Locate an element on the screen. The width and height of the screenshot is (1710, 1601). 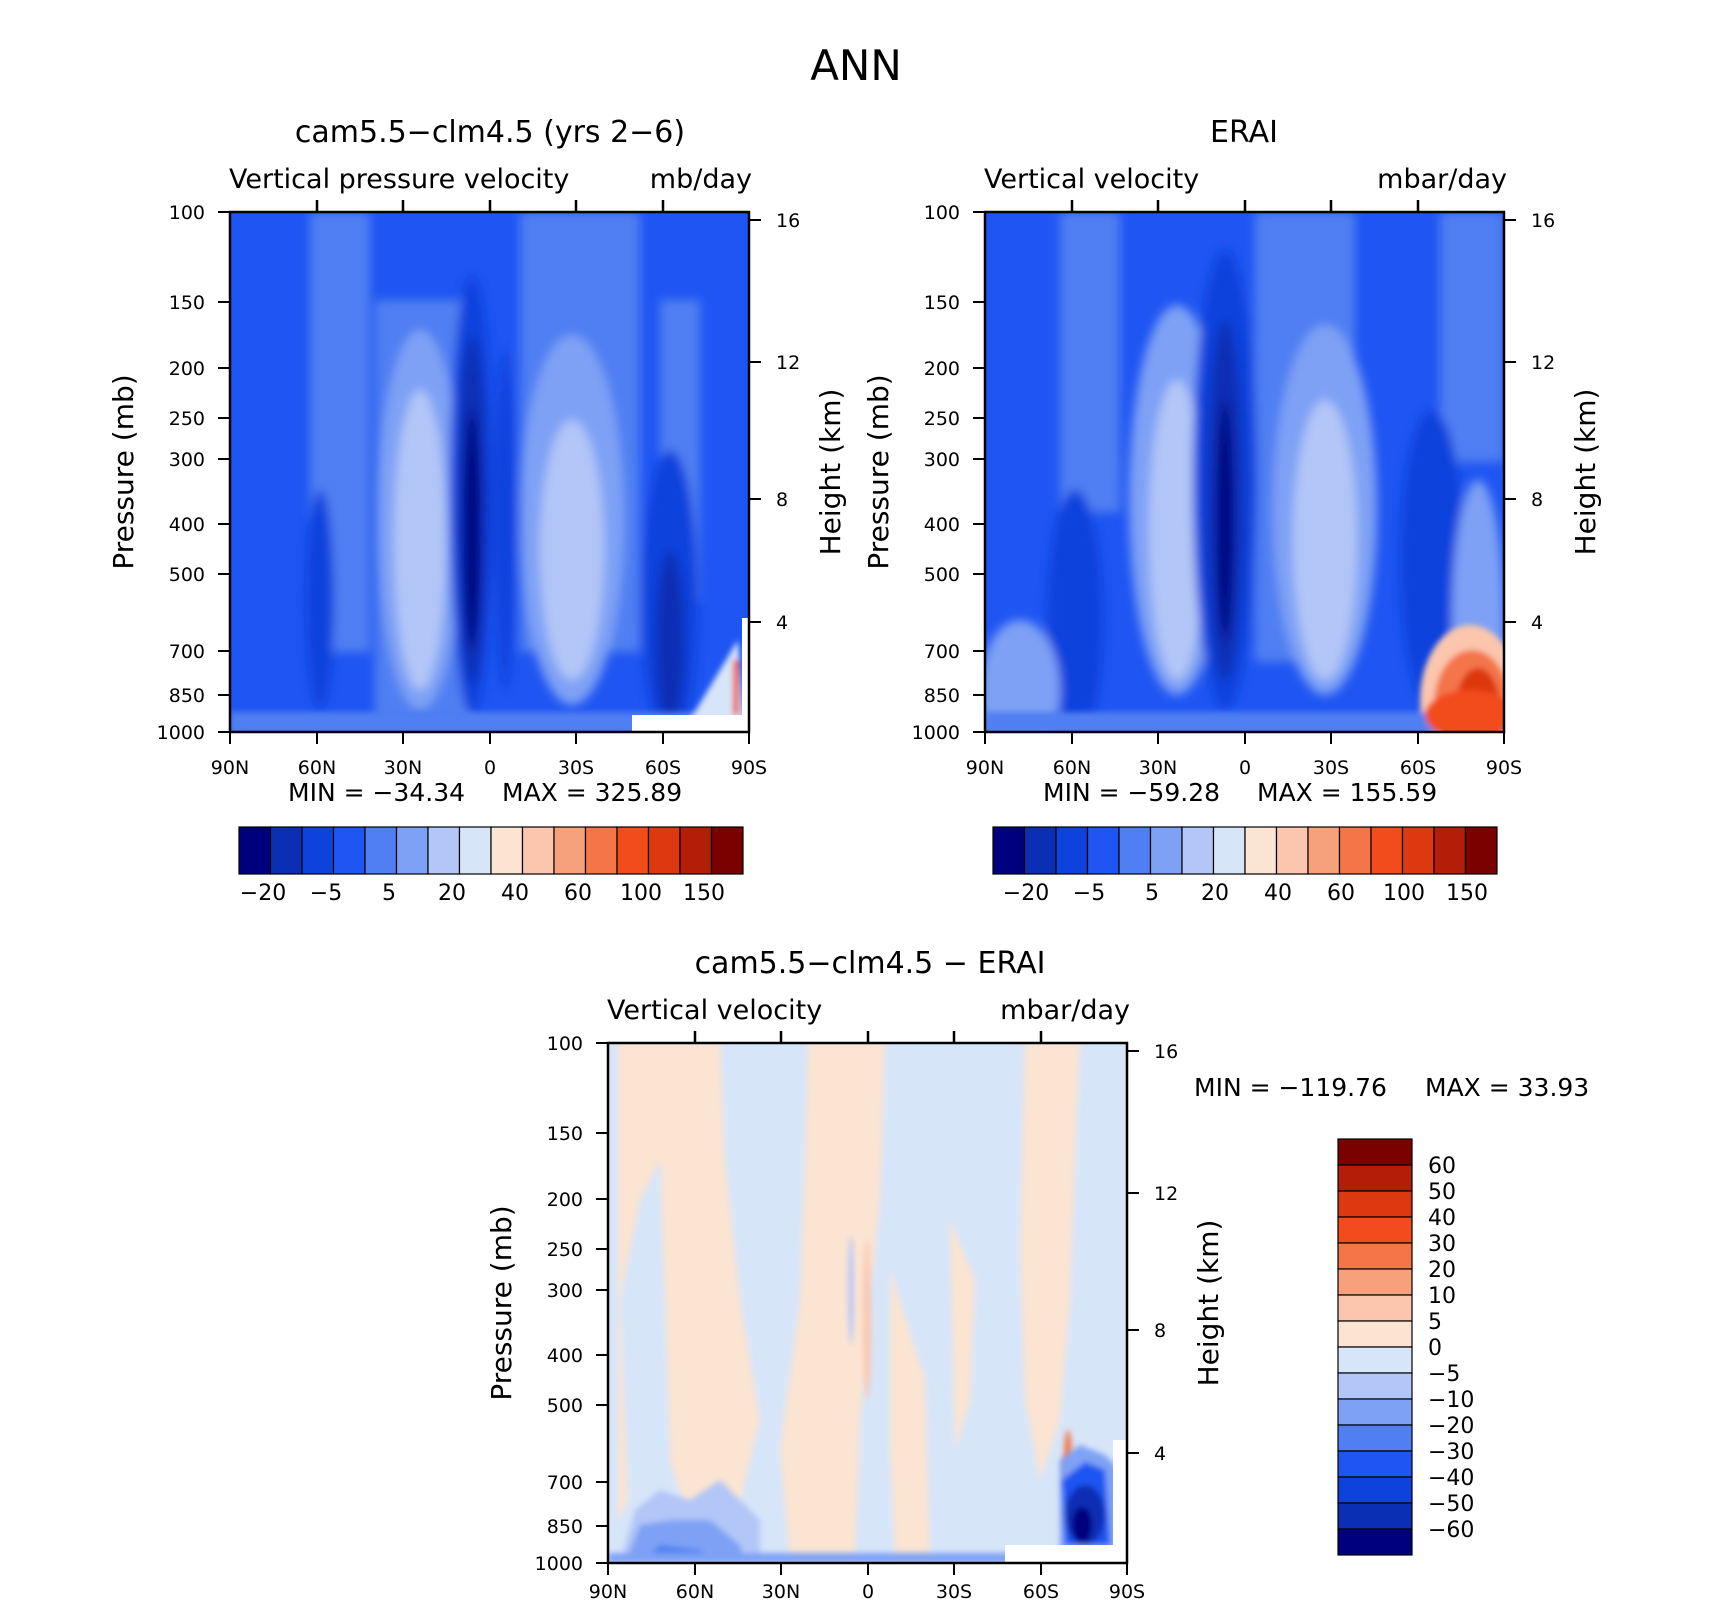
y-tick-label-right: 12 is located at coordinates (1166, 1194).